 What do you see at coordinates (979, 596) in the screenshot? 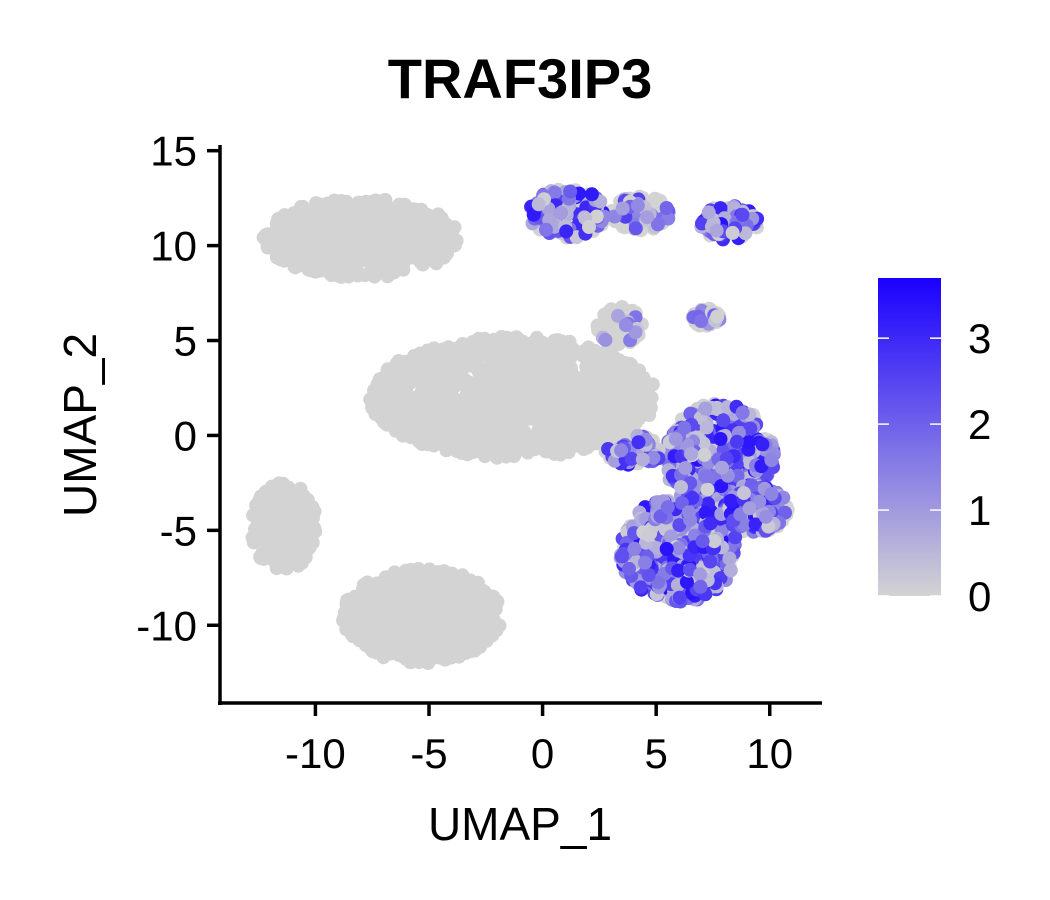
I see `colorbar-tick-label: 0` at bounding box center [979, 596].